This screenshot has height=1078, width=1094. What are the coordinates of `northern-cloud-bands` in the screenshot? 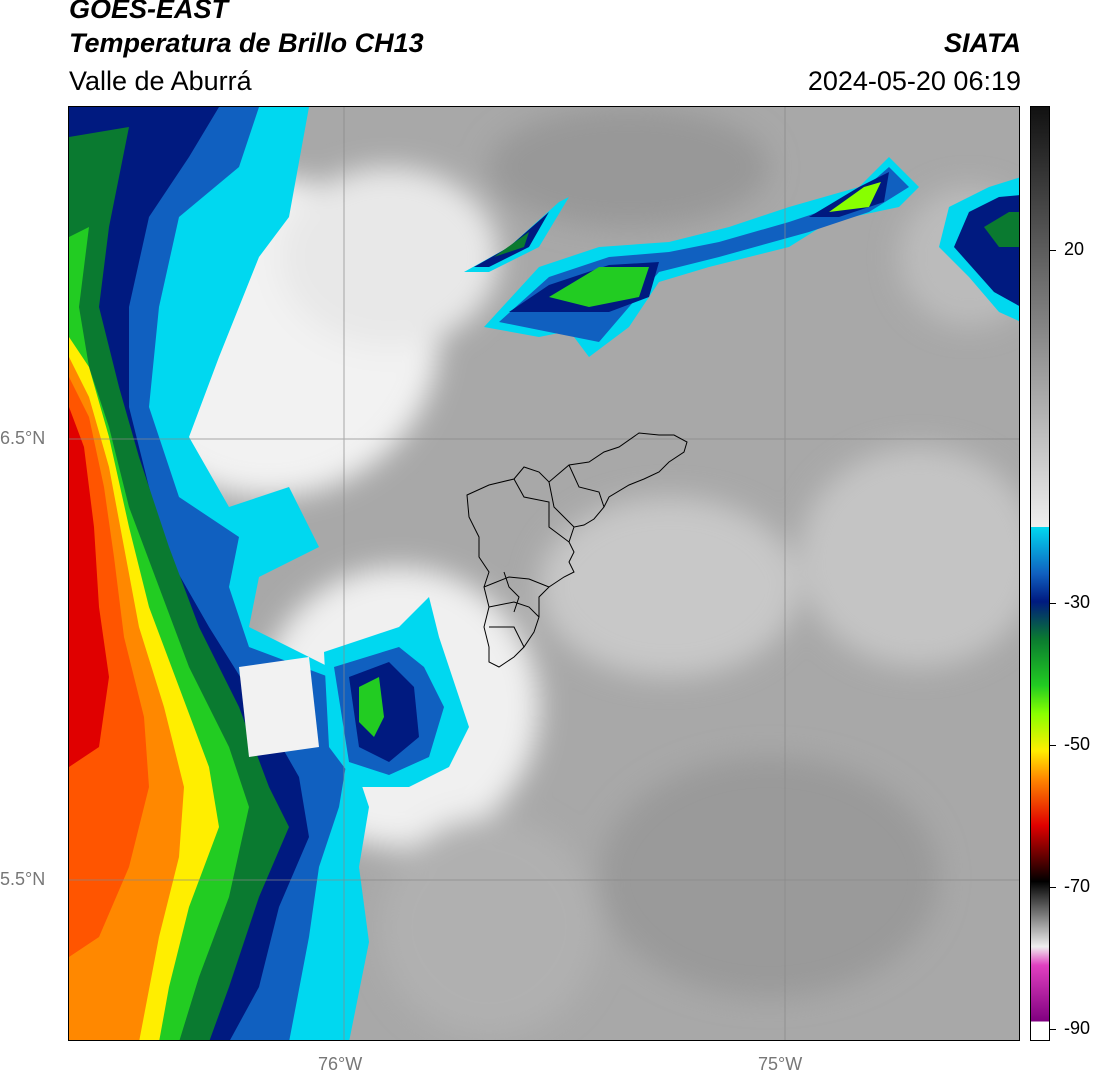 It's located at (741, 257).